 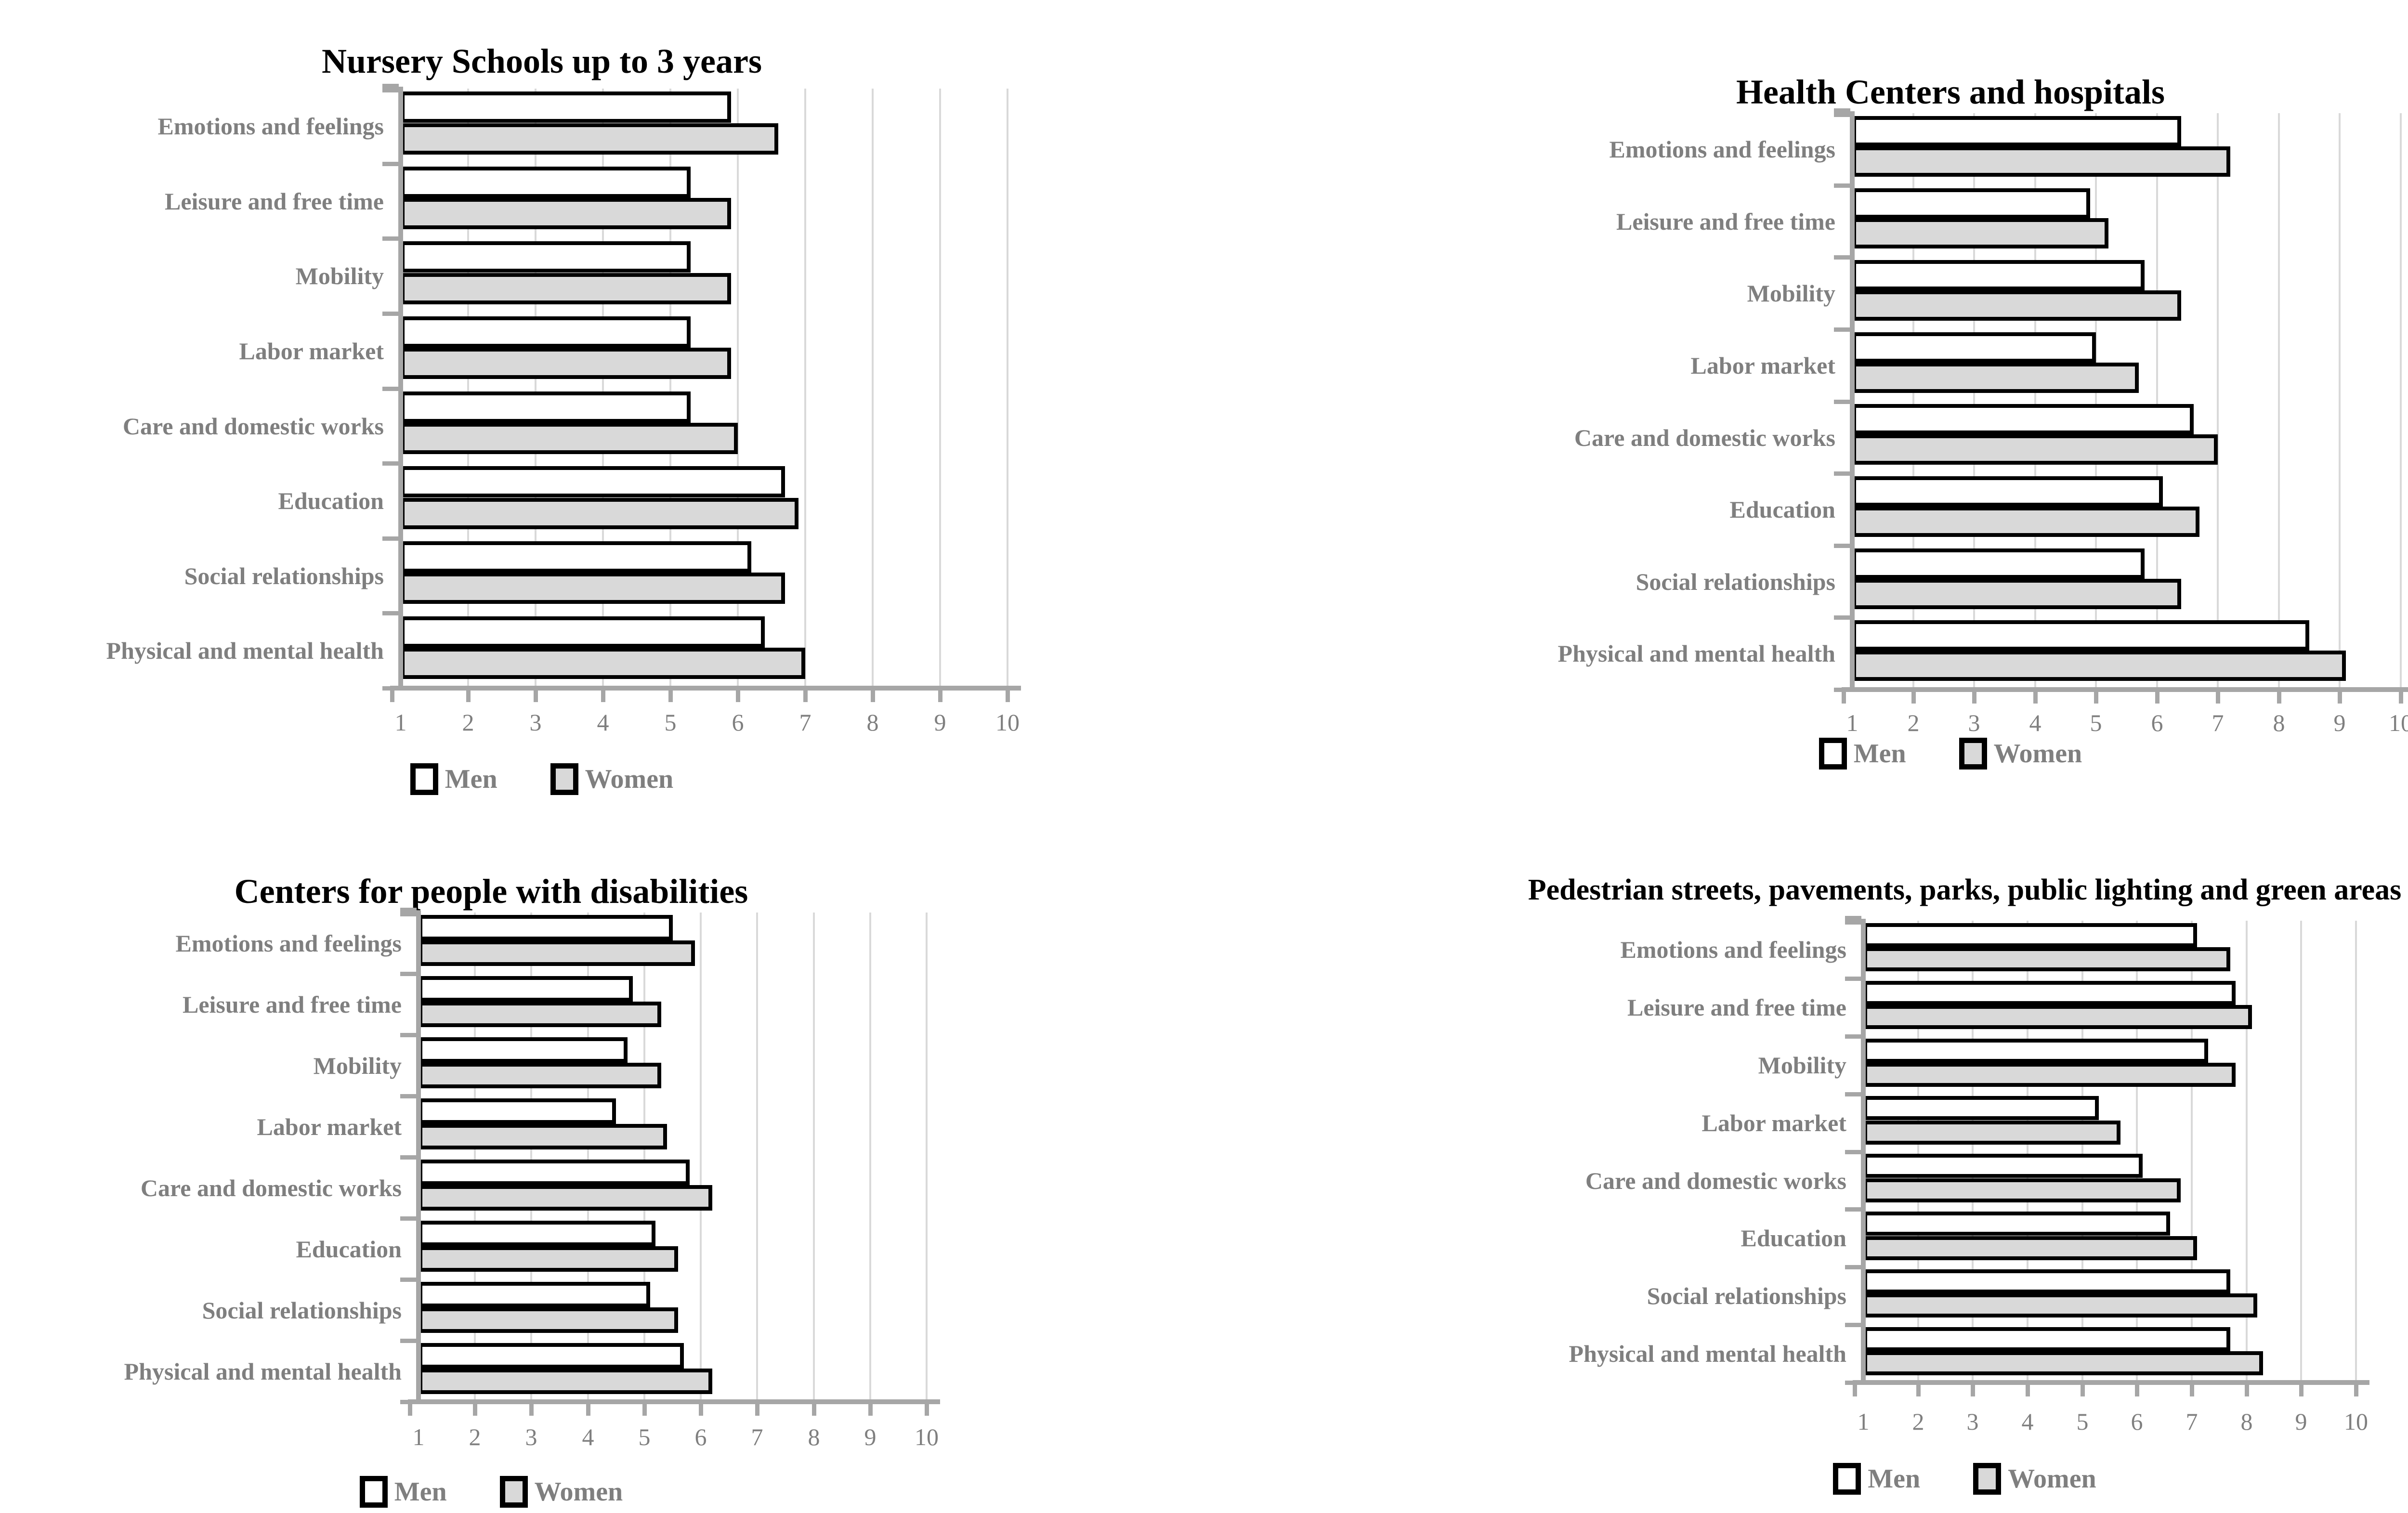 What do you see at coordinates (2192, 1421) in the screenshot?
I see `x-tick-label: 7` at bounding box center [2192, 1421].